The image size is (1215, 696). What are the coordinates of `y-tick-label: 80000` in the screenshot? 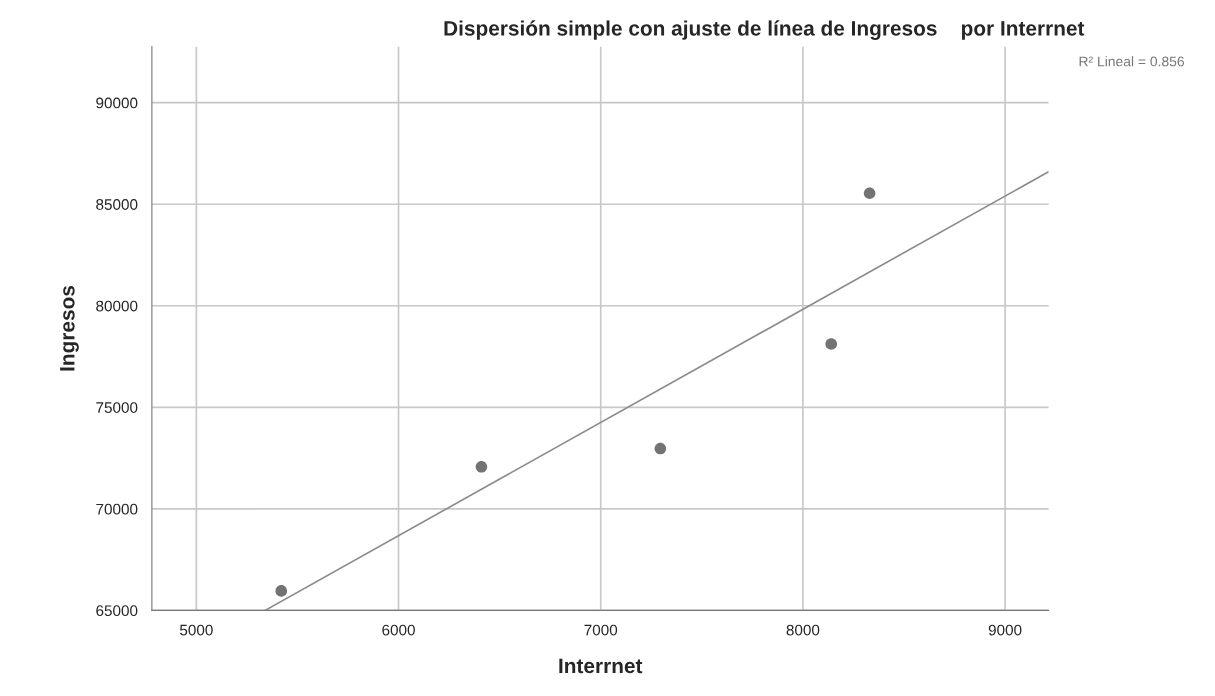 It's located at (117, 306).